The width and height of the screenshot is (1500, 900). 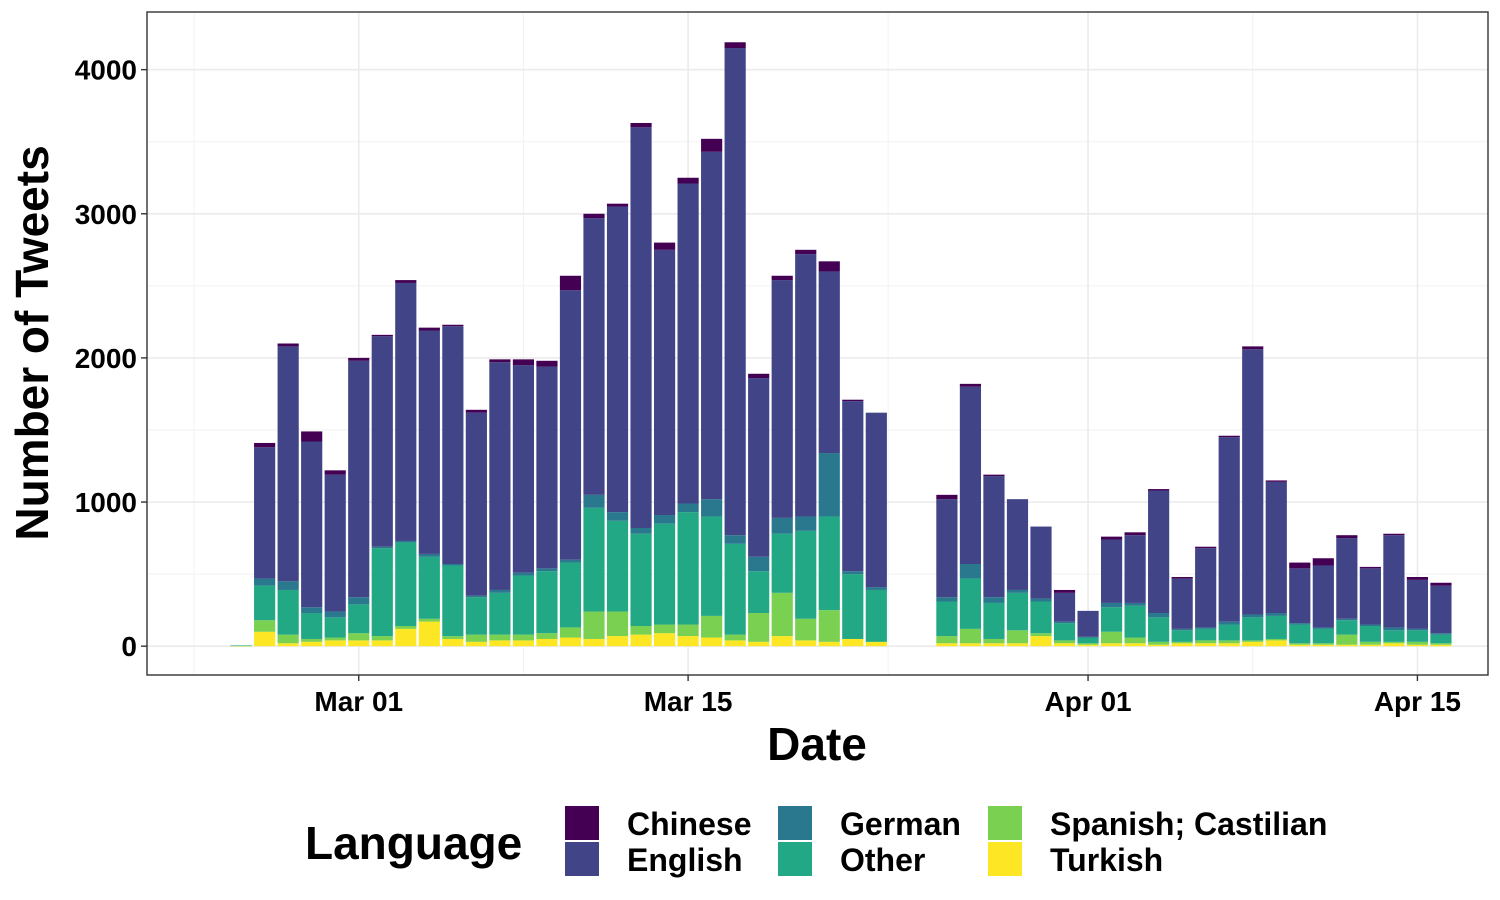 I want to click on legend-label: English, so click(x=685, y=860).